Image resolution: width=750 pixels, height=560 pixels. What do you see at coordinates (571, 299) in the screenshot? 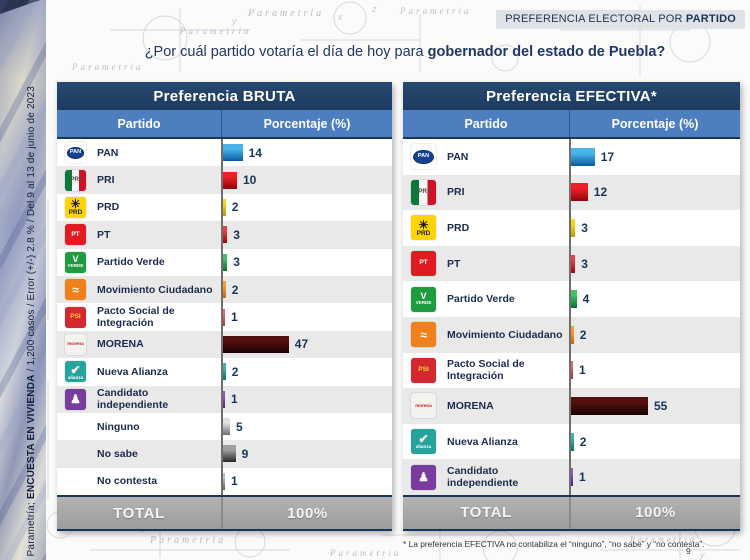
I see `table-row: V VERDE Partido Verde 4` at bounding box center [571, 299].